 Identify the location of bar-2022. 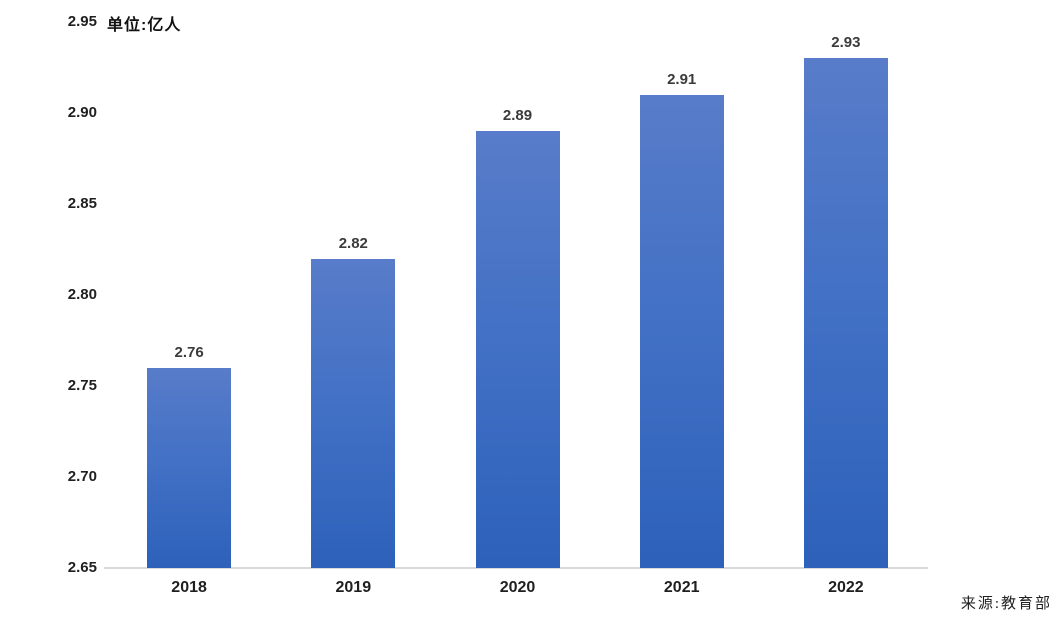
(845, 313).